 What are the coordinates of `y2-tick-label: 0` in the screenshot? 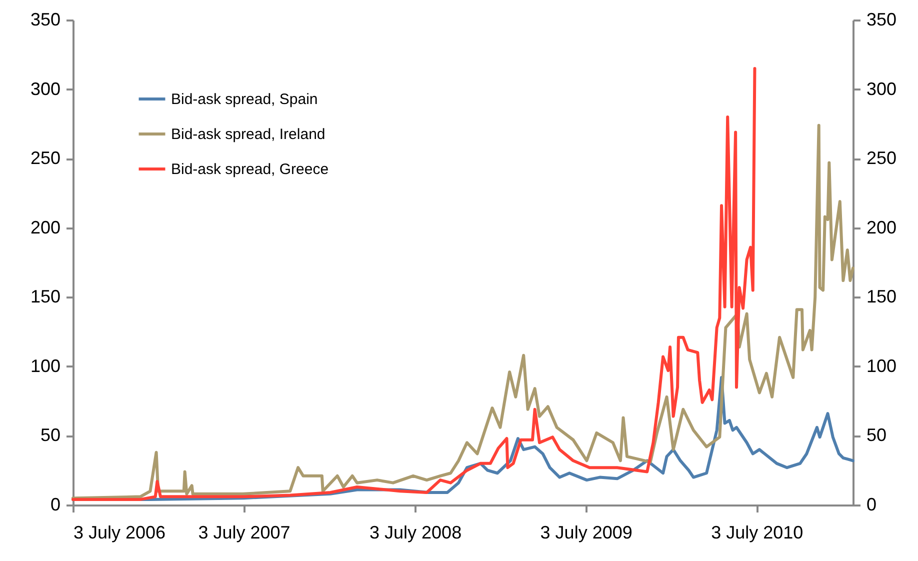 It's located at (871, 504).